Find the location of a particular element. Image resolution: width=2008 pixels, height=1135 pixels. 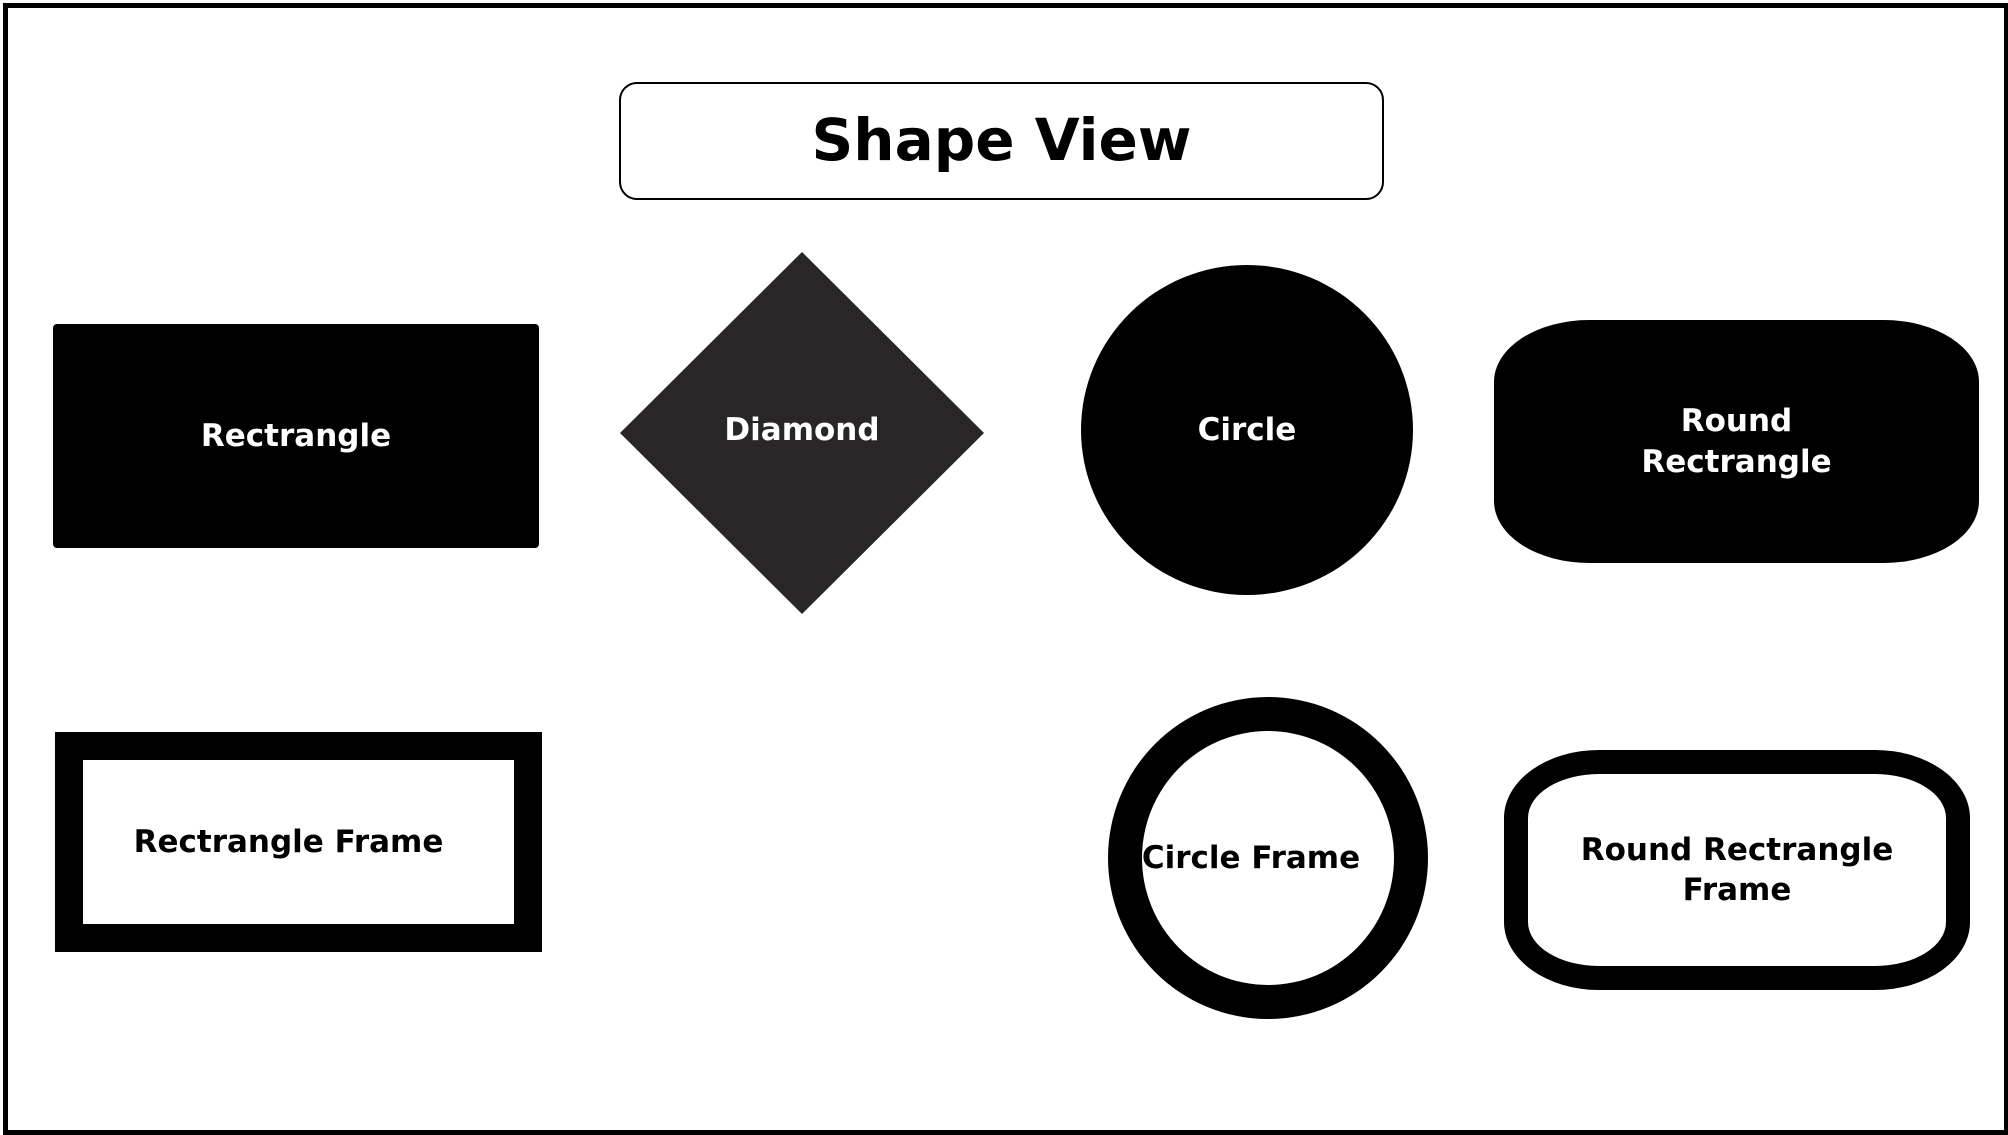

round-rectangle-label: Round Rectrangle is located at coordinates (1736, 441).